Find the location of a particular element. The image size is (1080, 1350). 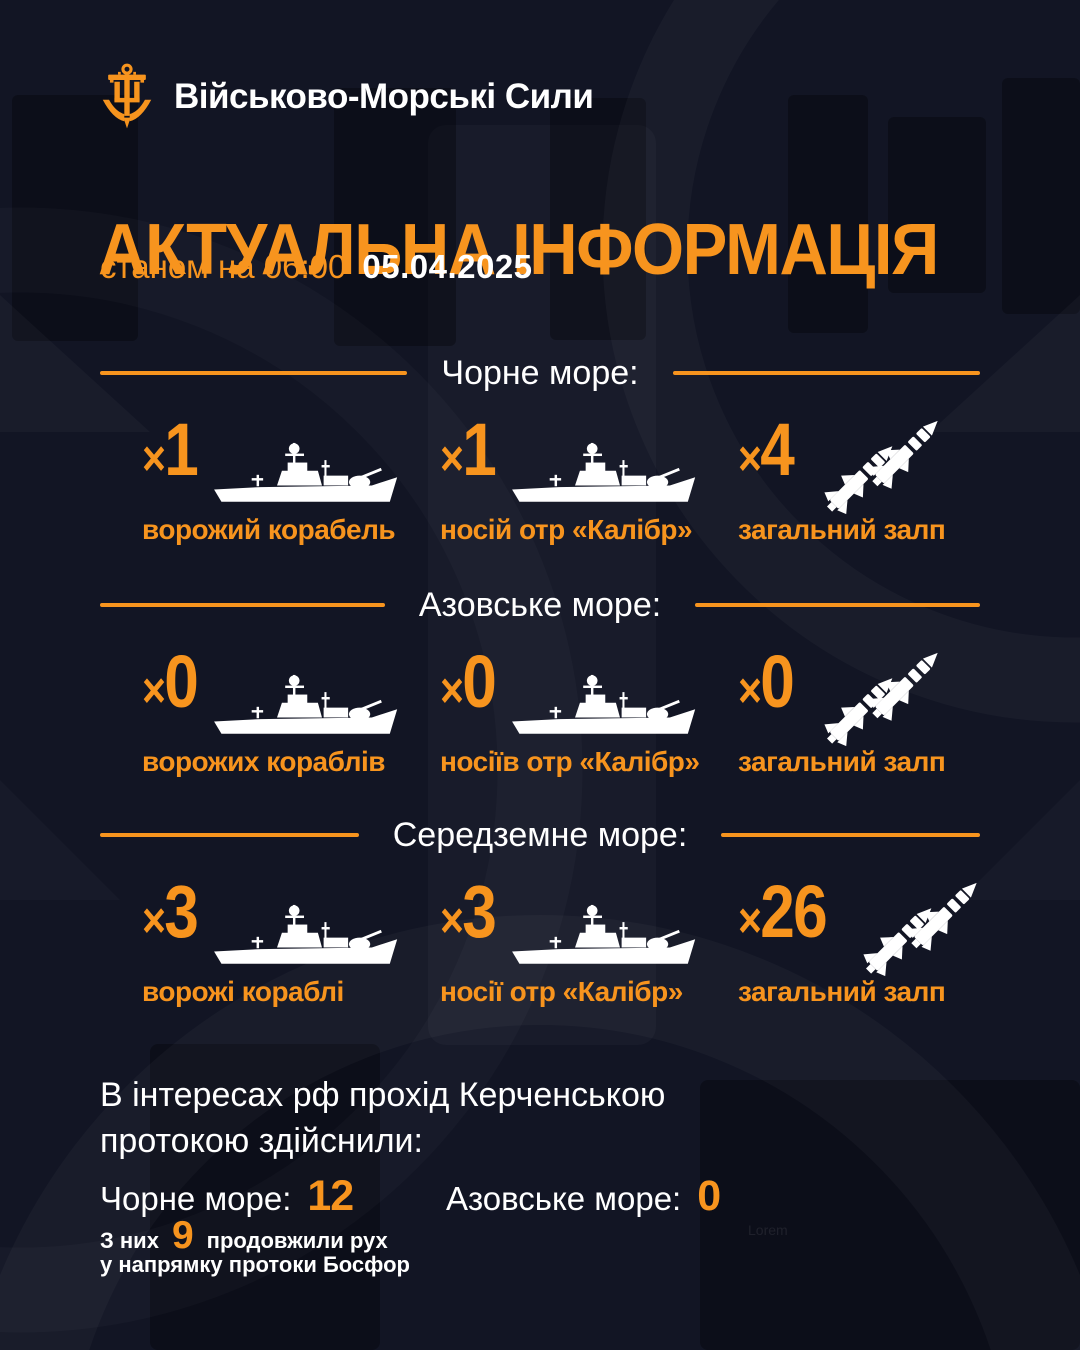

section-heading-mediterranean-sea: Середземне море: is located at coordinates (540, 835).